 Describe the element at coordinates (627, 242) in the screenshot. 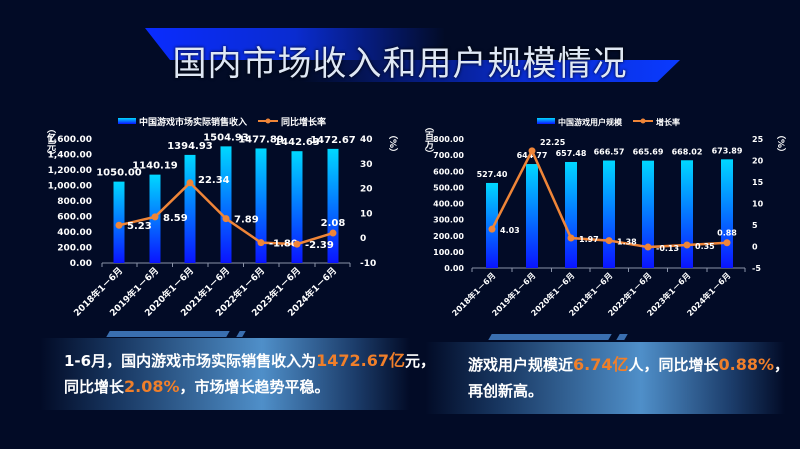

I see `line-data-label: 1.38` at that location.